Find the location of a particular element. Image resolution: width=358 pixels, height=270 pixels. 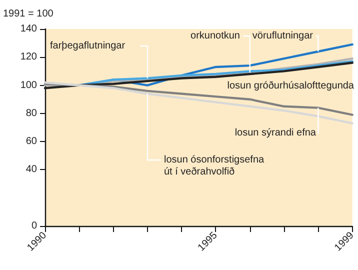

y-tick-label: 60 is located at coordinates (32, 142).